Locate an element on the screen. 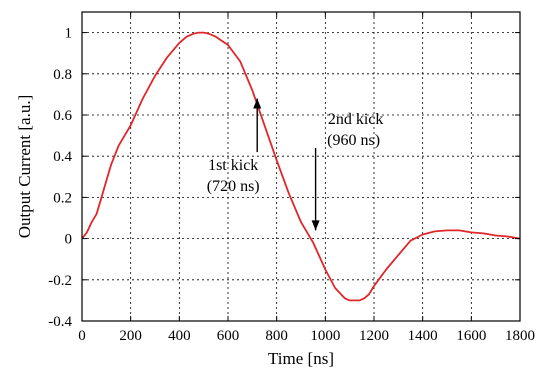  x-tick-label: 800 is located at coordinates (276, 336).